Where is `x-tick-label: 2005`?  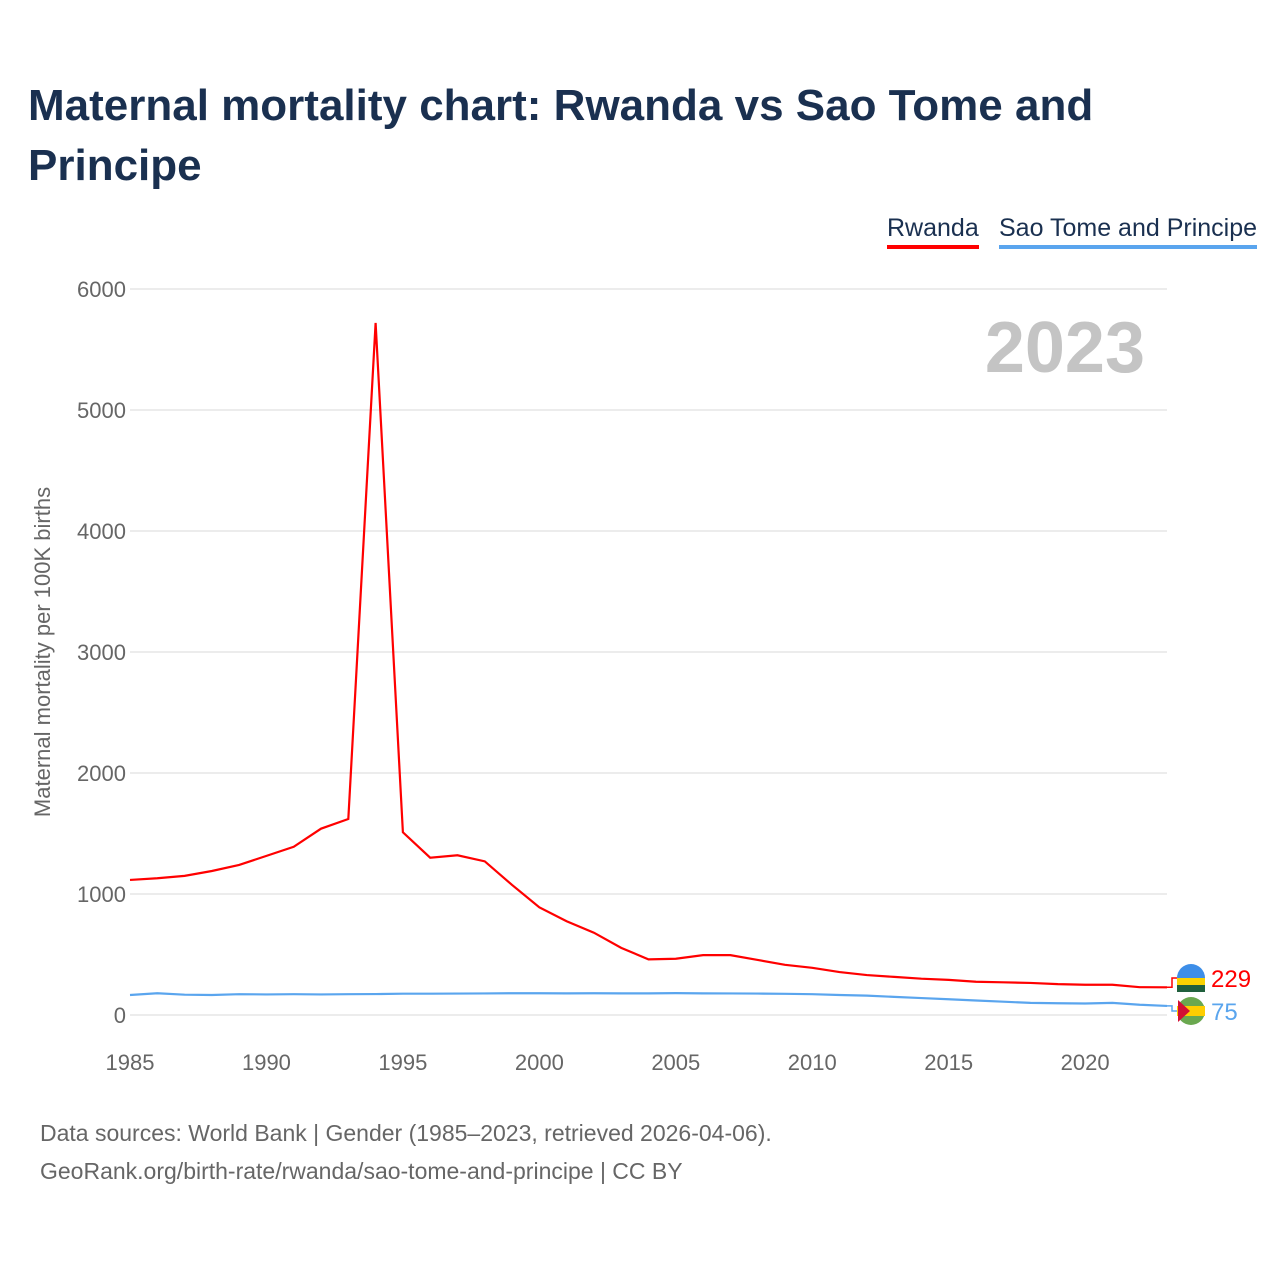 x-tick-label: 2005 is located at coordinates (675, 1062).